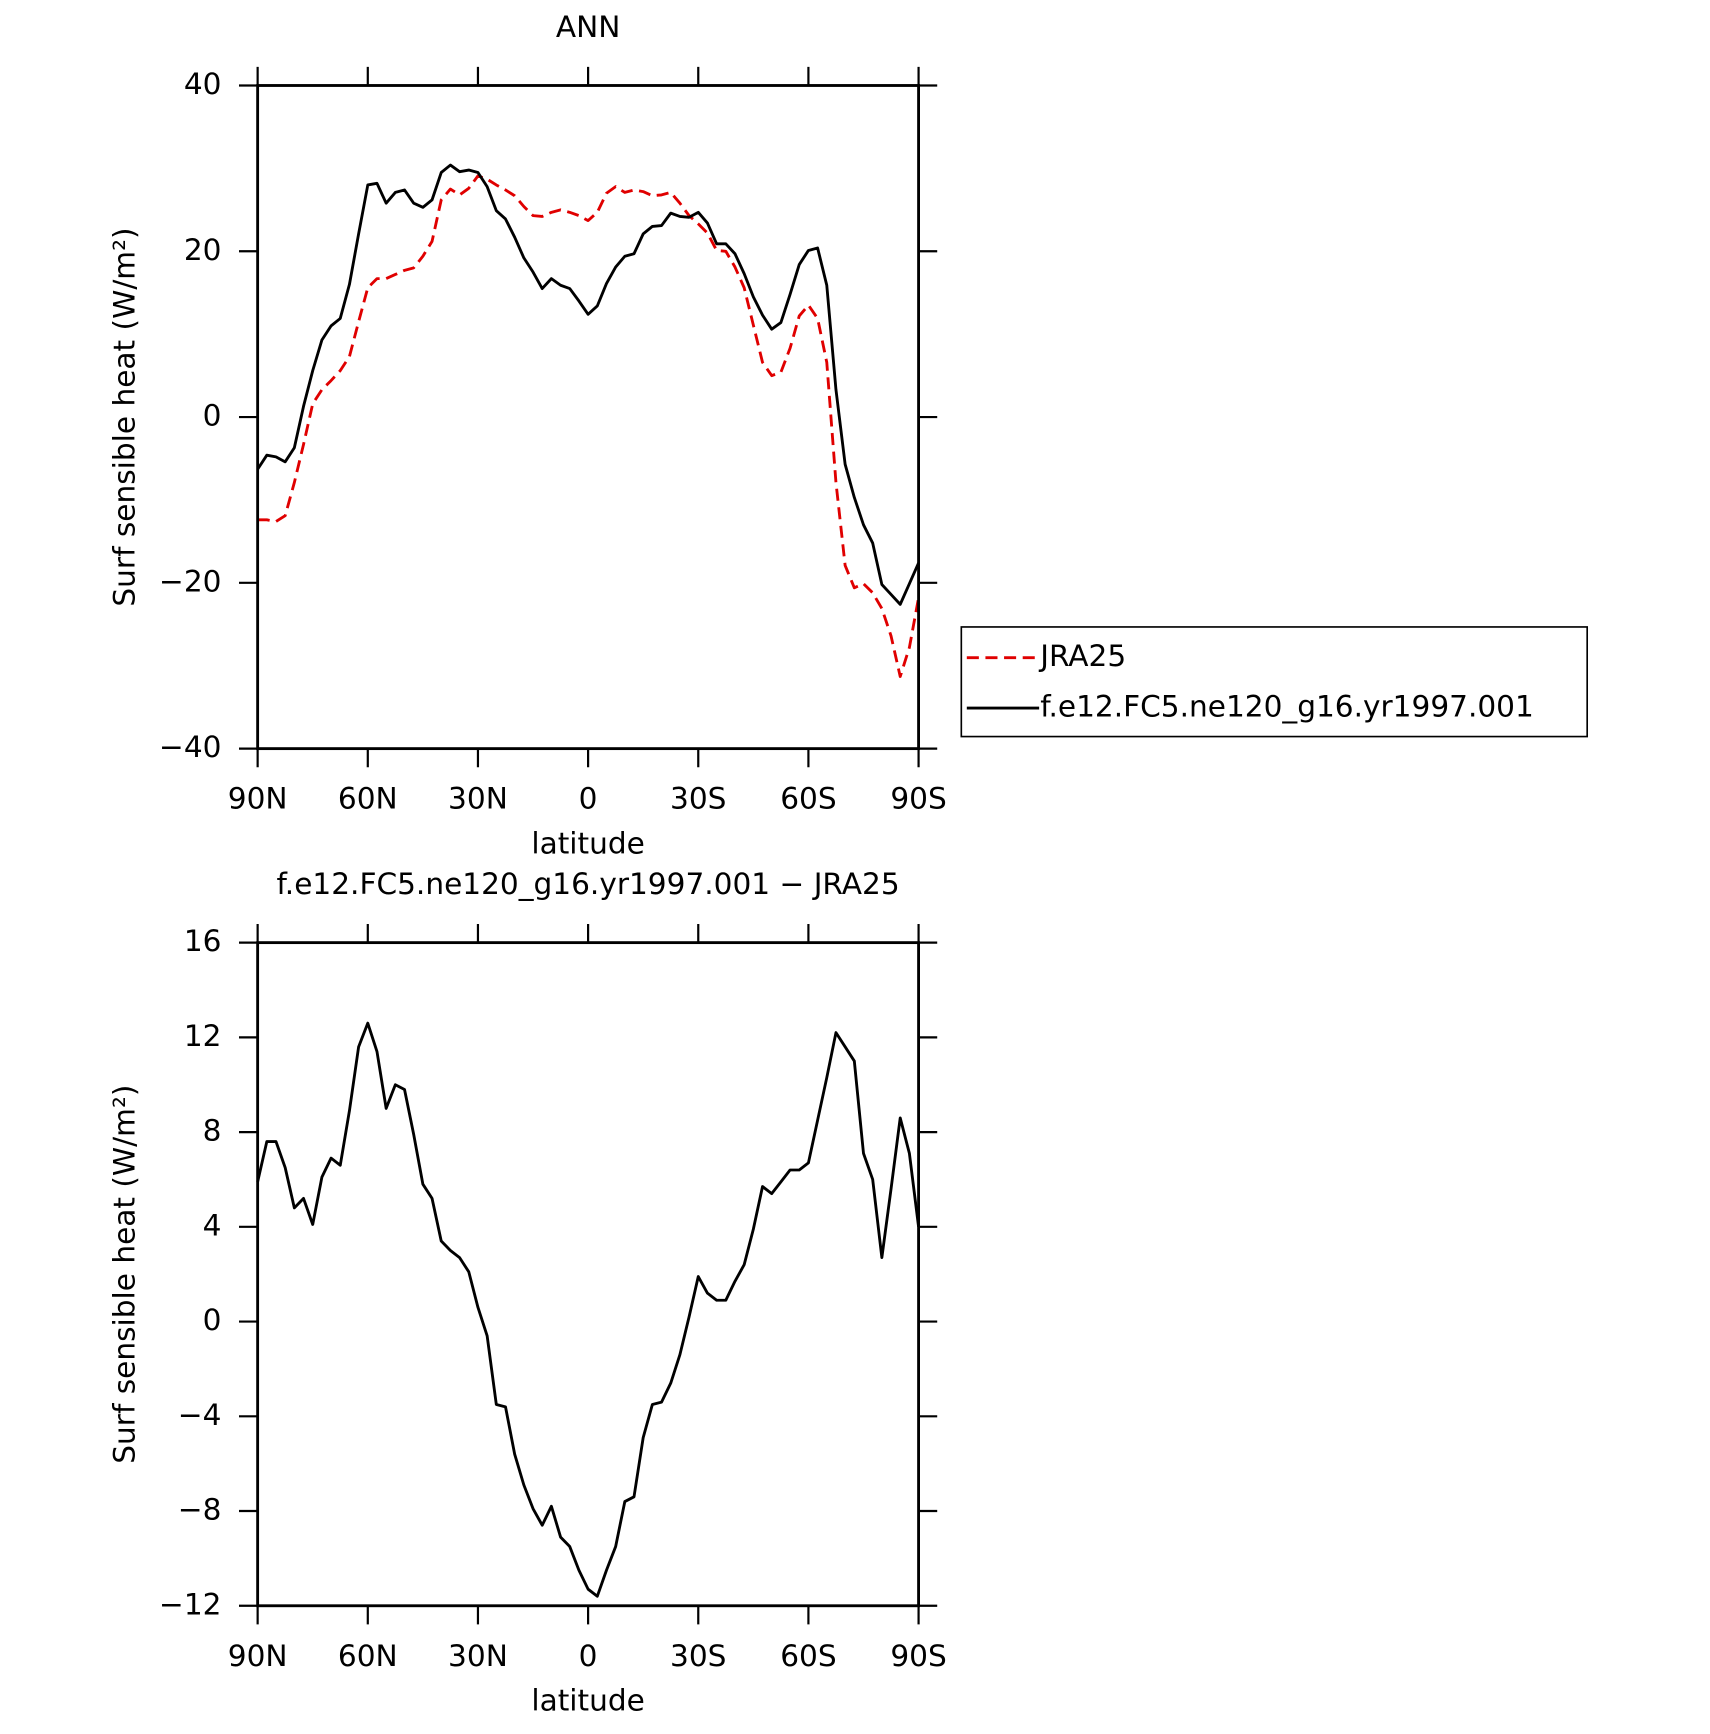 The height and width of the screenshot is (1734, 1710). Describe the element at coordinates (190, 747) in the screenshot. I see `y-tick-label: −40` at that location.